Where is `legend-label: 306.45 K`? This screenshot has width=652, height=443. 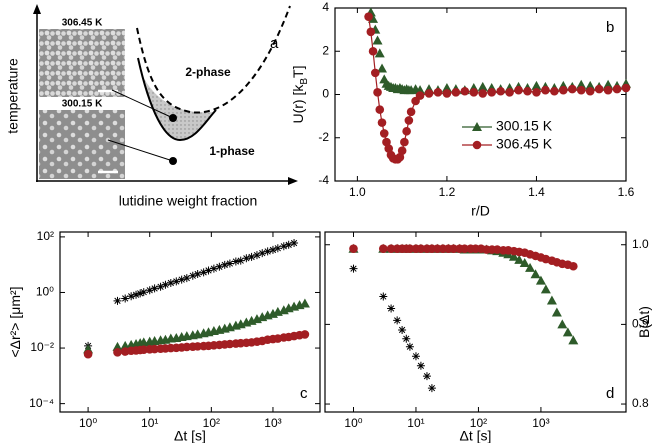 legend-label: 306.45 K is located at coordinates (524, 144).